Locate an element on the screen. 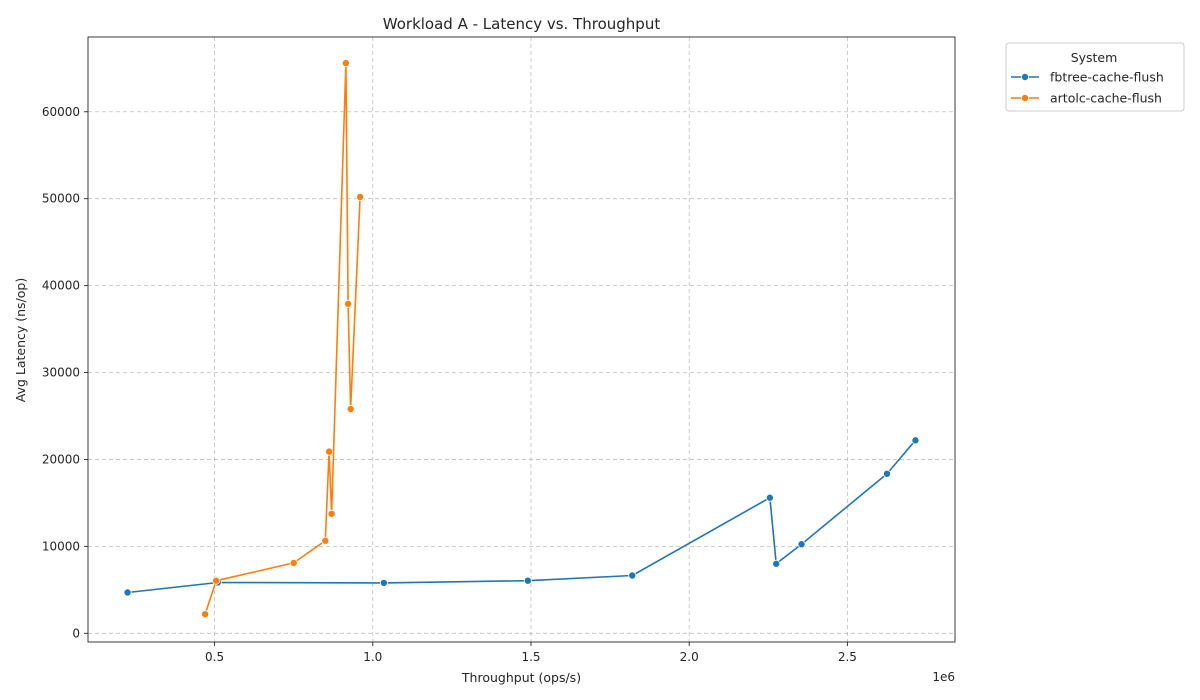 The image size is (1200, 700). y-tick-label: 60000 is located at coordinates (61, 112).